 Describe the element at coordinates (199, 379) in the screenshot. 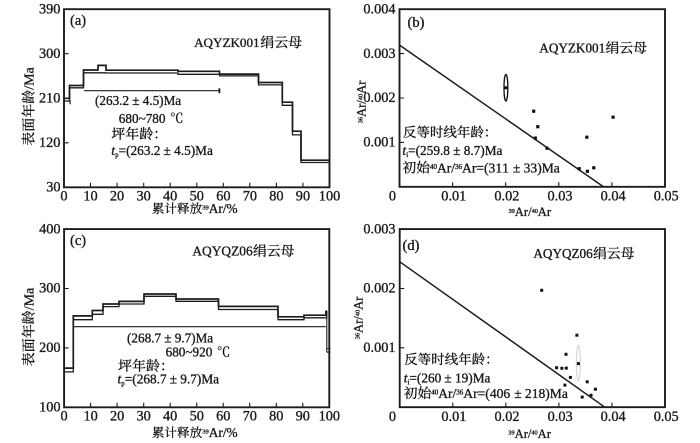

I see `svg-text: 9.7)Ma` at that location.